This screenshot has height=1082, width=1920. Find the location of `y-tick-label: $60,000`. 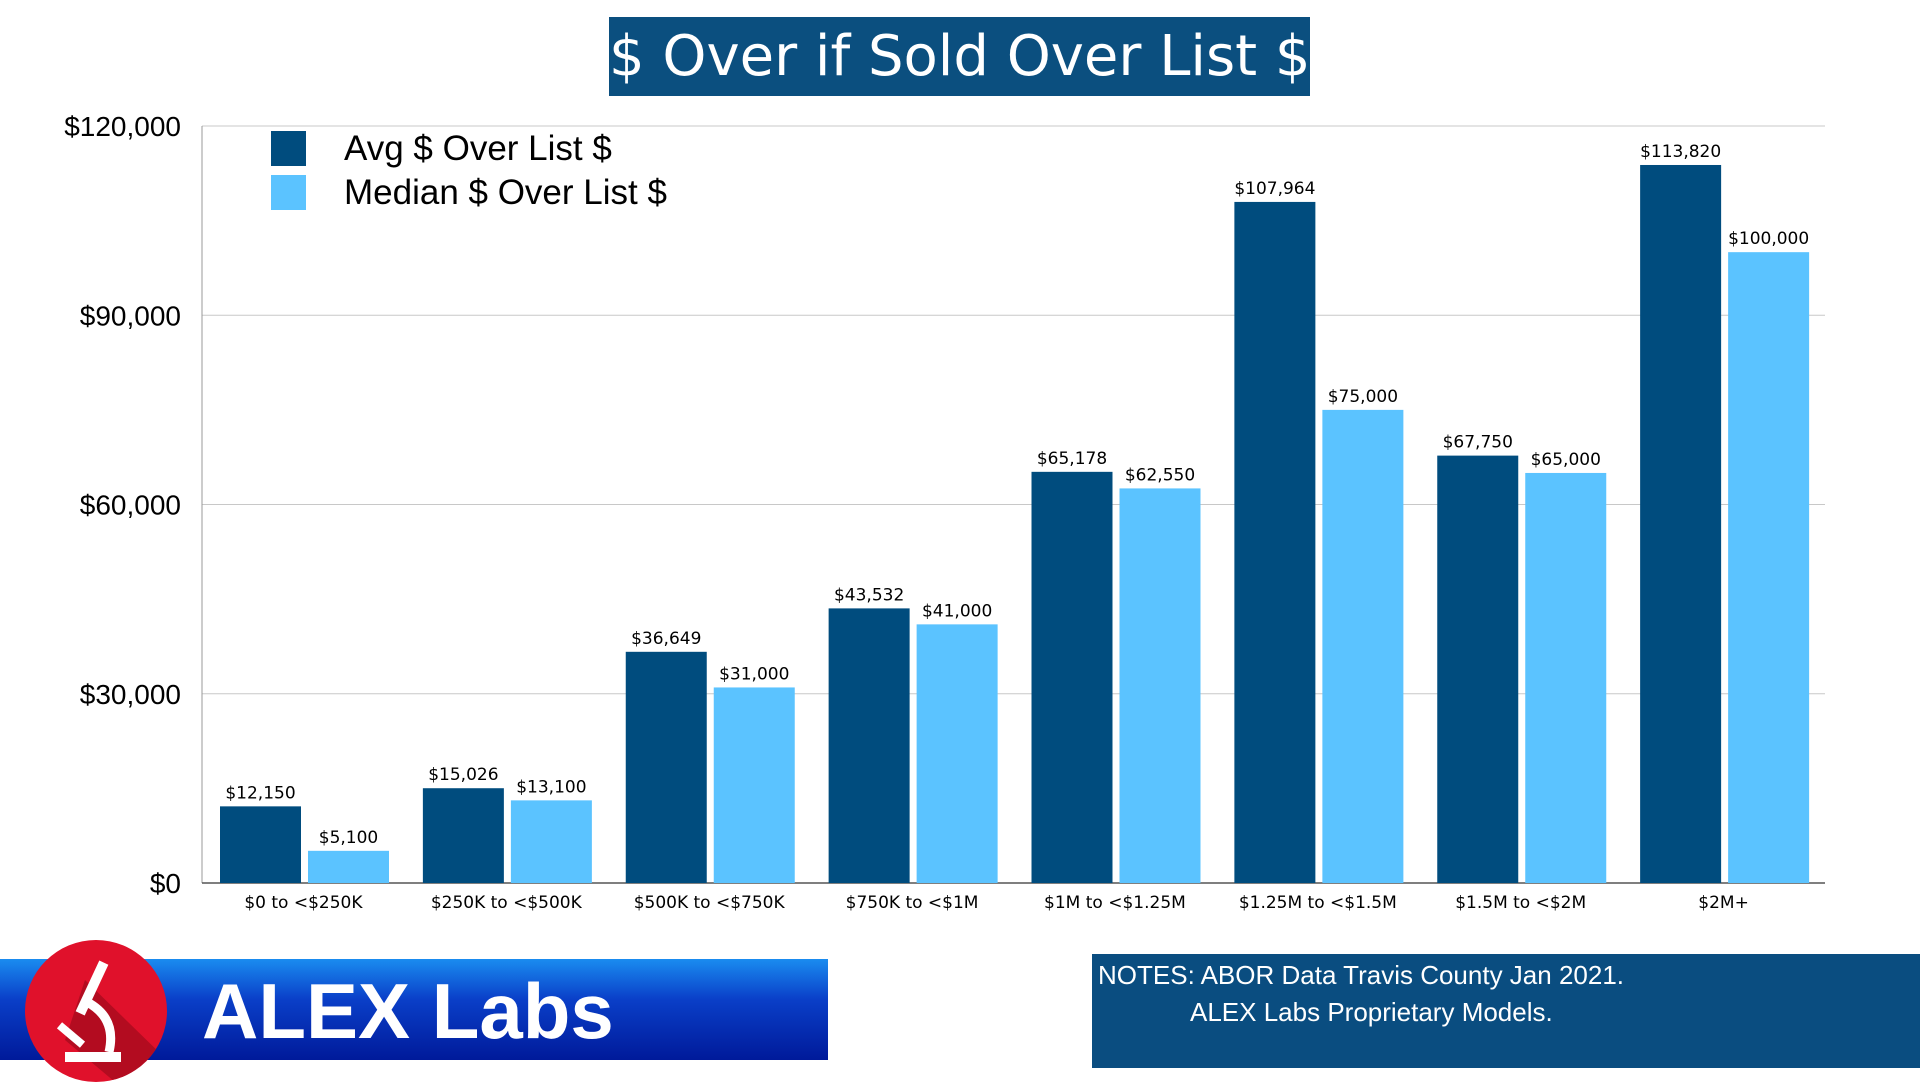

y-tick-label: $60,000 is located at coordinates (130, 505).